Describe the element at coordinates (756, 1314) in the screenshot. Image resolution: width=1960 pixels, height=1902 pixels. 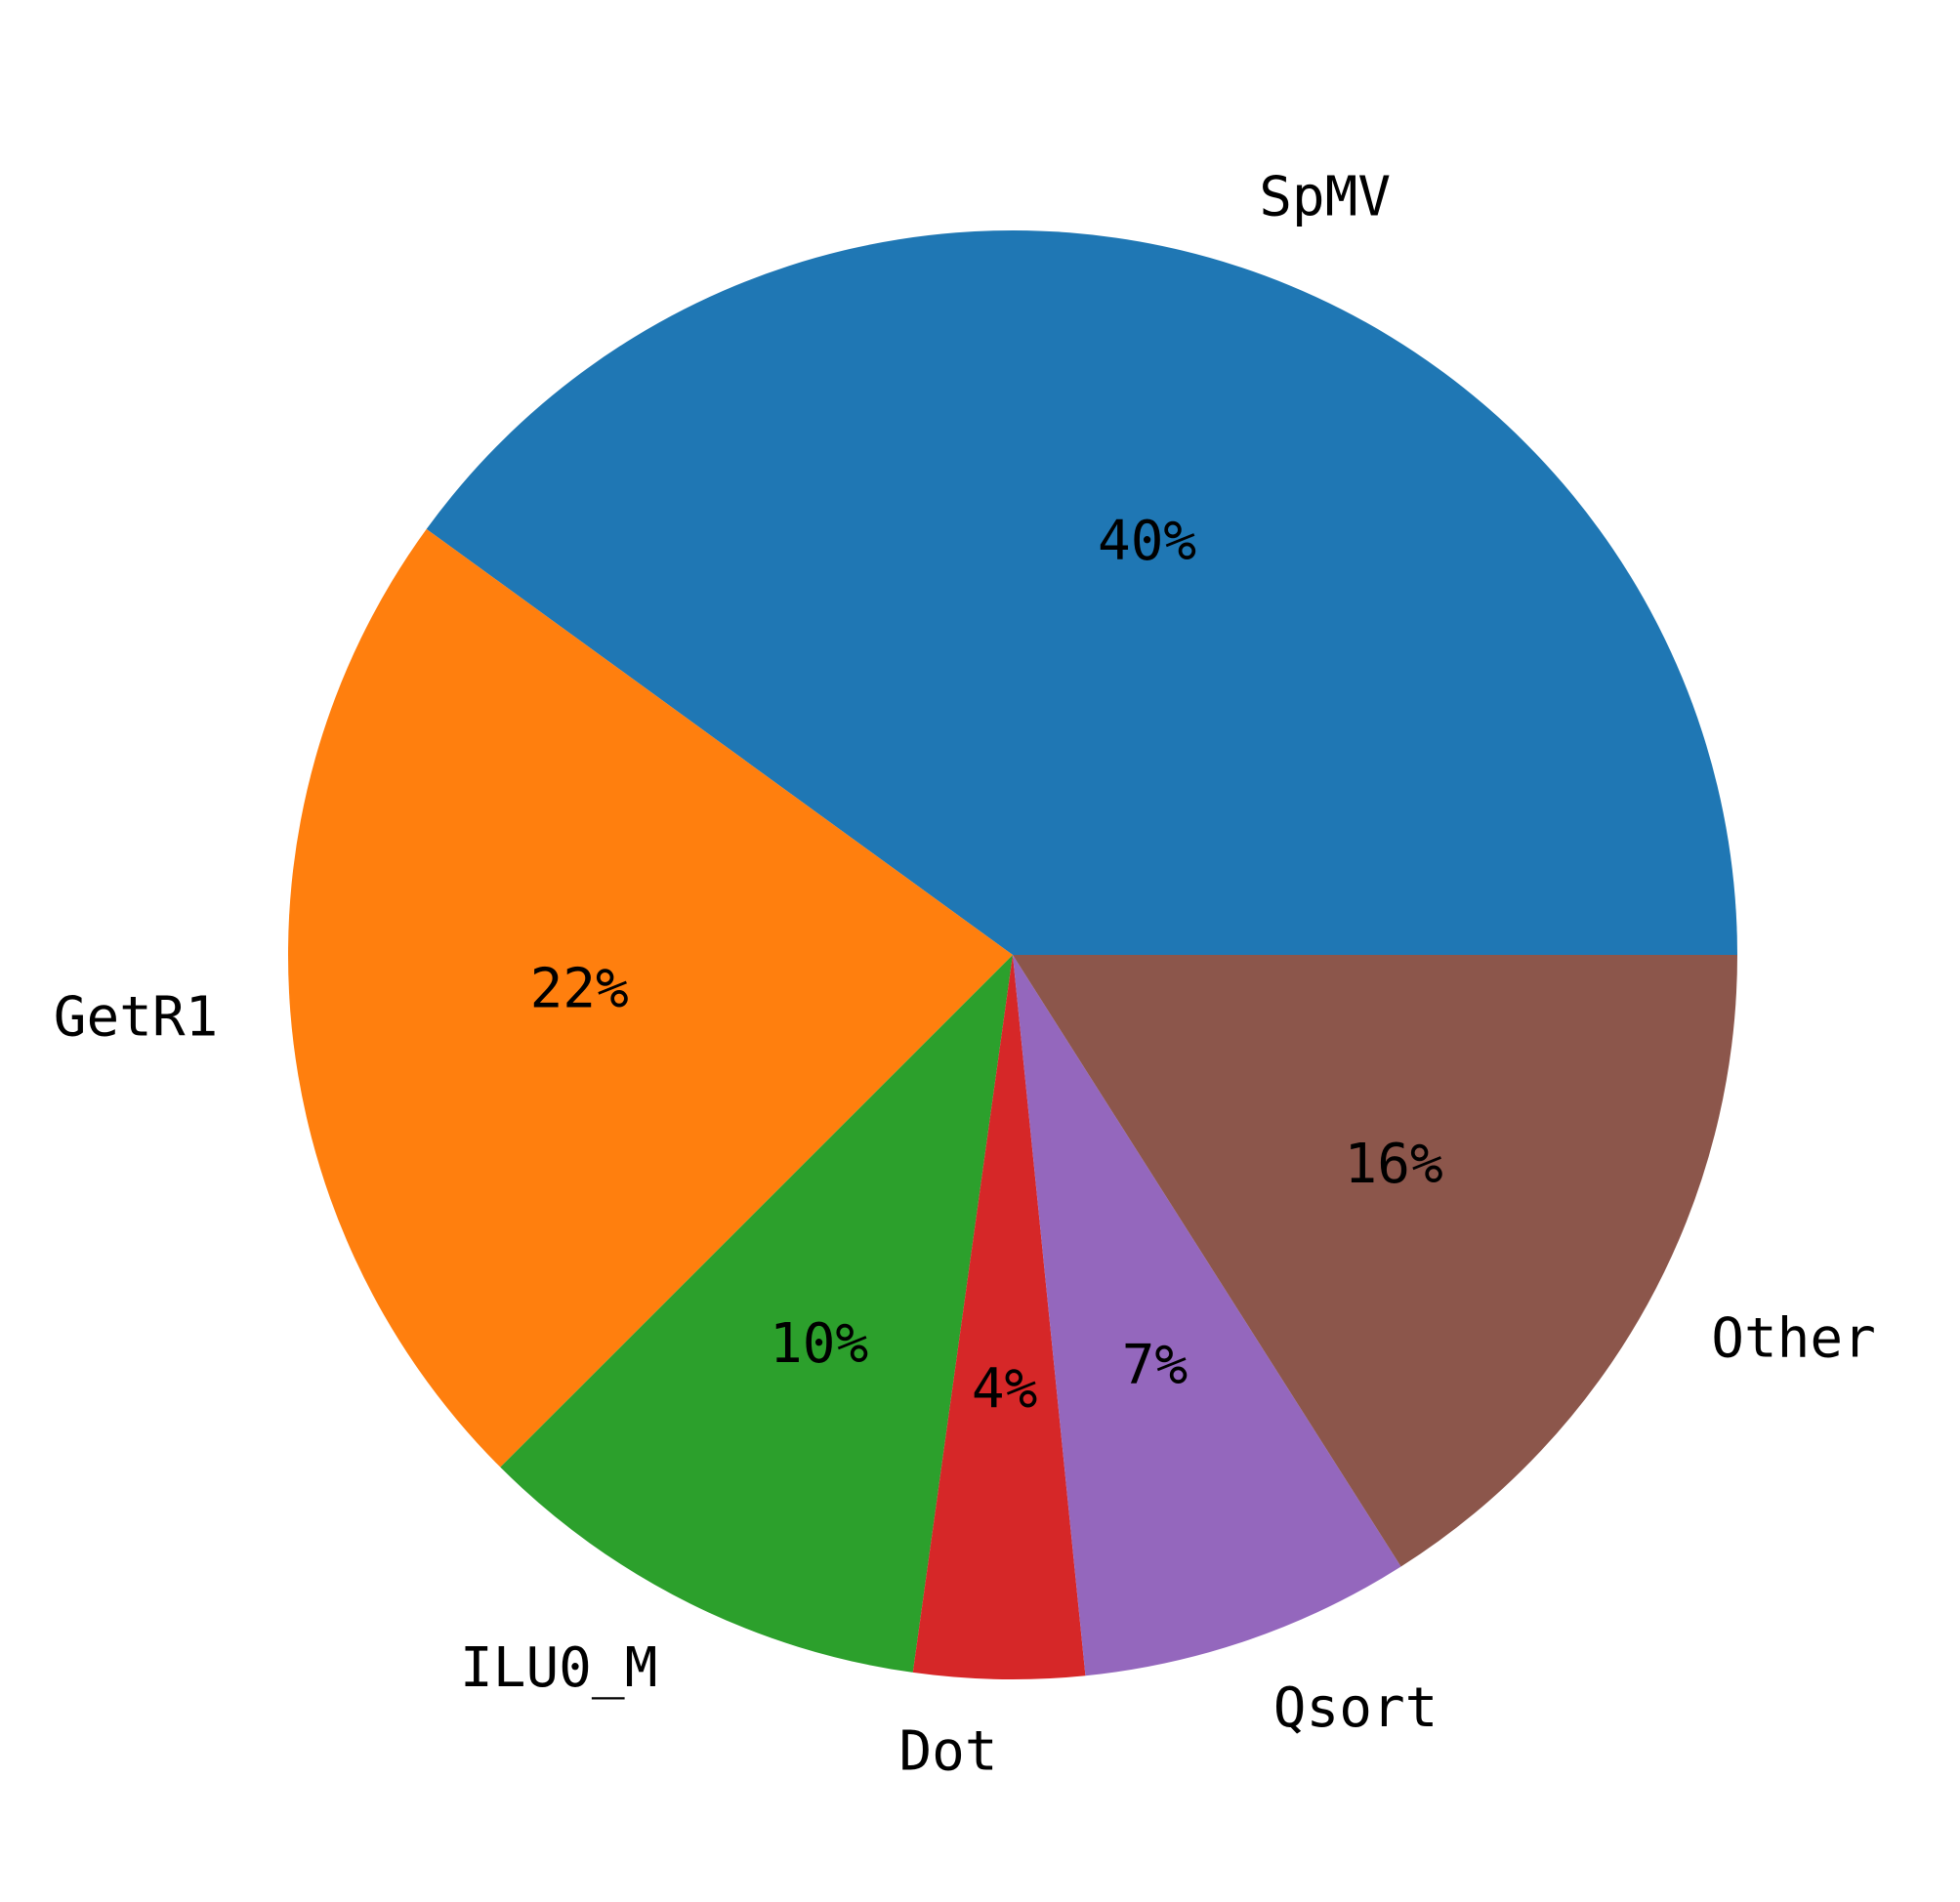
I see `pie-slice-ilu0-m` at that location.